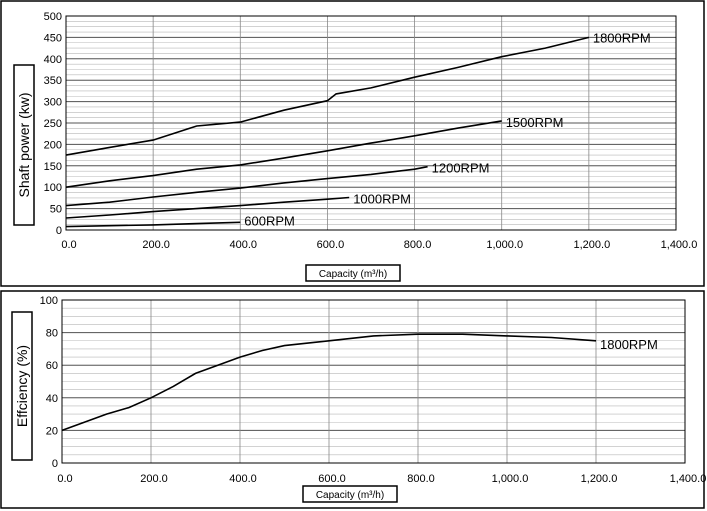 Image resolution: width=707 pixels, height=511 pixels. I want to click on power-chart-x-axis-label: Capacity (m³/h), so click(353, 273).